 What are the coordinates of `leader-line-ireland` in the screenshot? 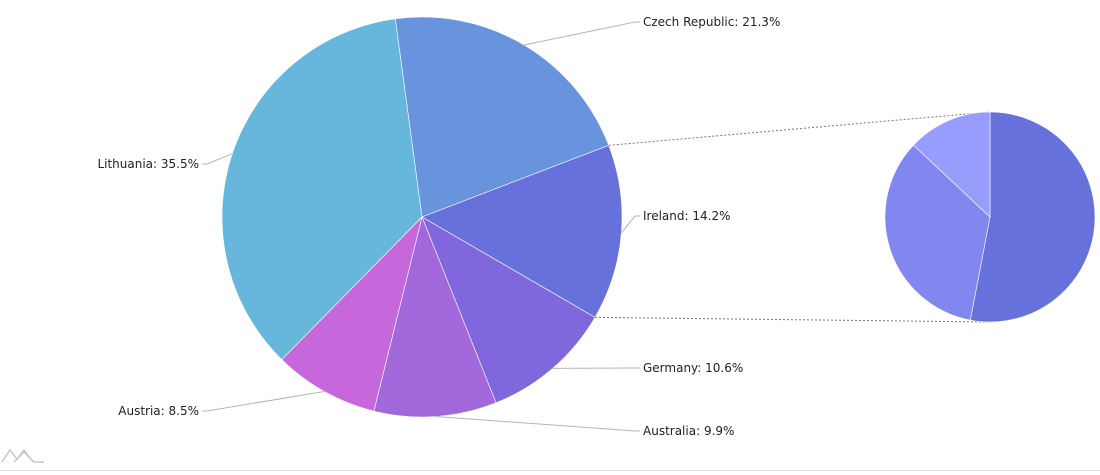 It's located at (630, 224).